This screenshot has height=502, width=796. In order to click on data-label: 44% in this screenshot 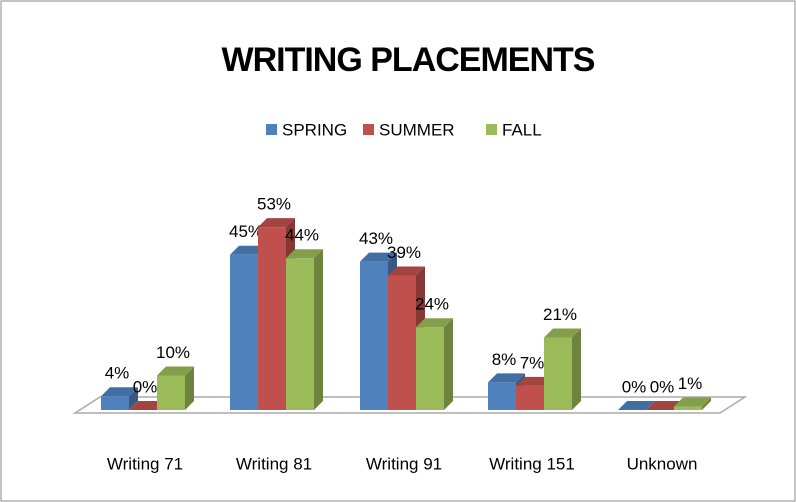, I will do `click(302, 235)`.